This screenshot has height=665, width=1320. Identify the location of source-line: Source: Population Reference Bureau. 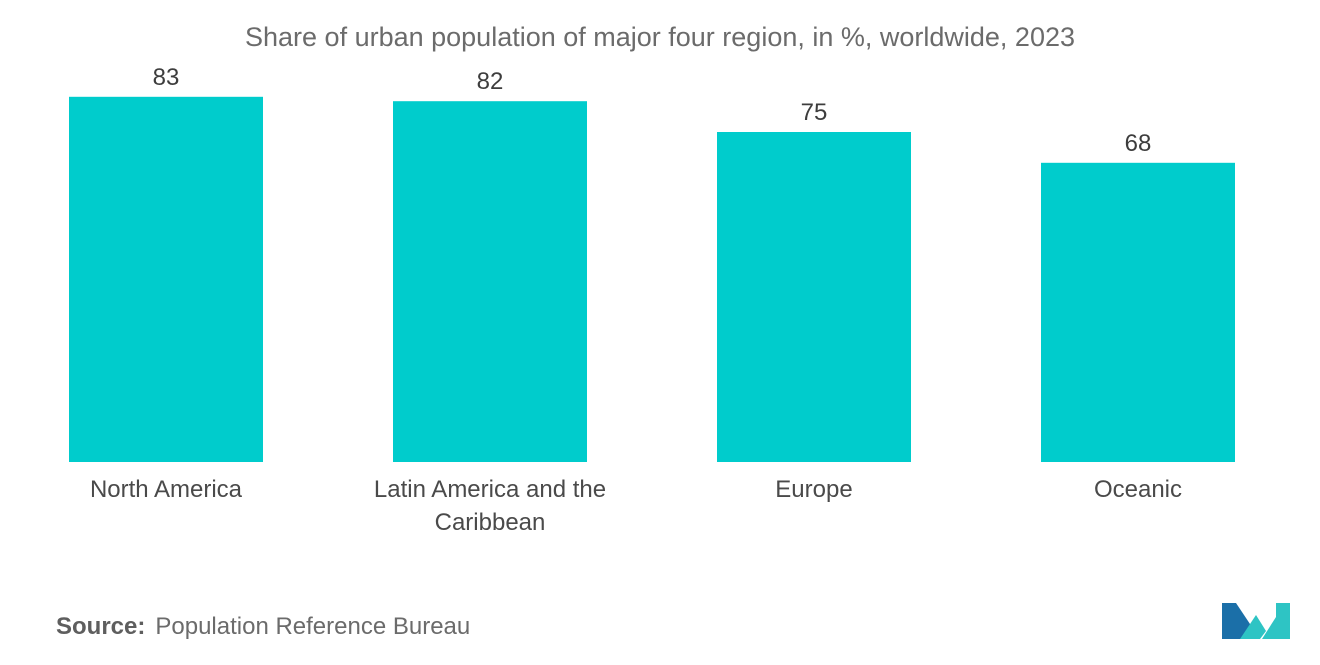
(263, 627).